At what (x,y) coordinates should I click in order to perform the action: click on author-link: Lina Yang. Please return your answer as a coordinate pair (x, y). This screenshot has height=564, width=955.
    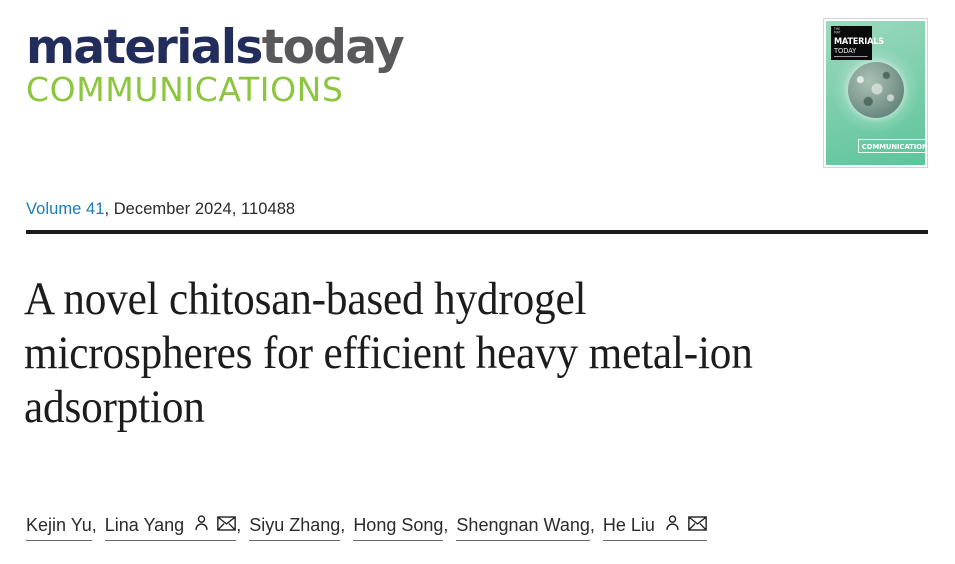
    Looking at the image, I should click on (170, 526).